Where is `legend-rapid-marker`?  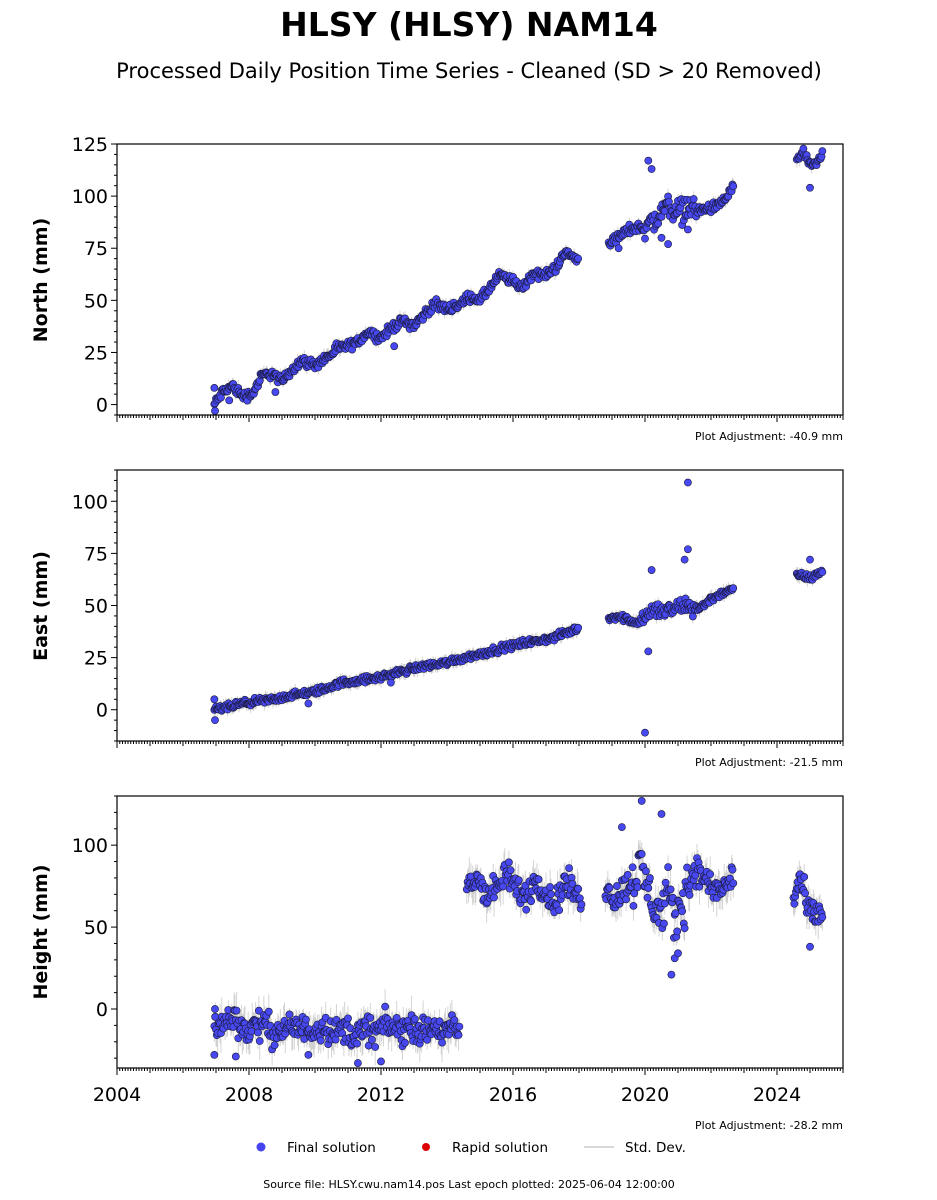
legend-rapid-marker is located at coordinates (426, 1147).